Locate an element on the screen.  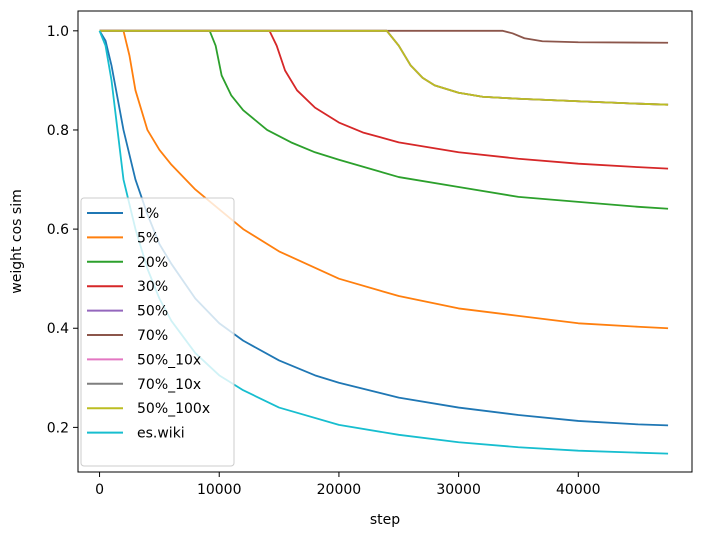
legend-label: 70% is located at coordinates (152, 336).